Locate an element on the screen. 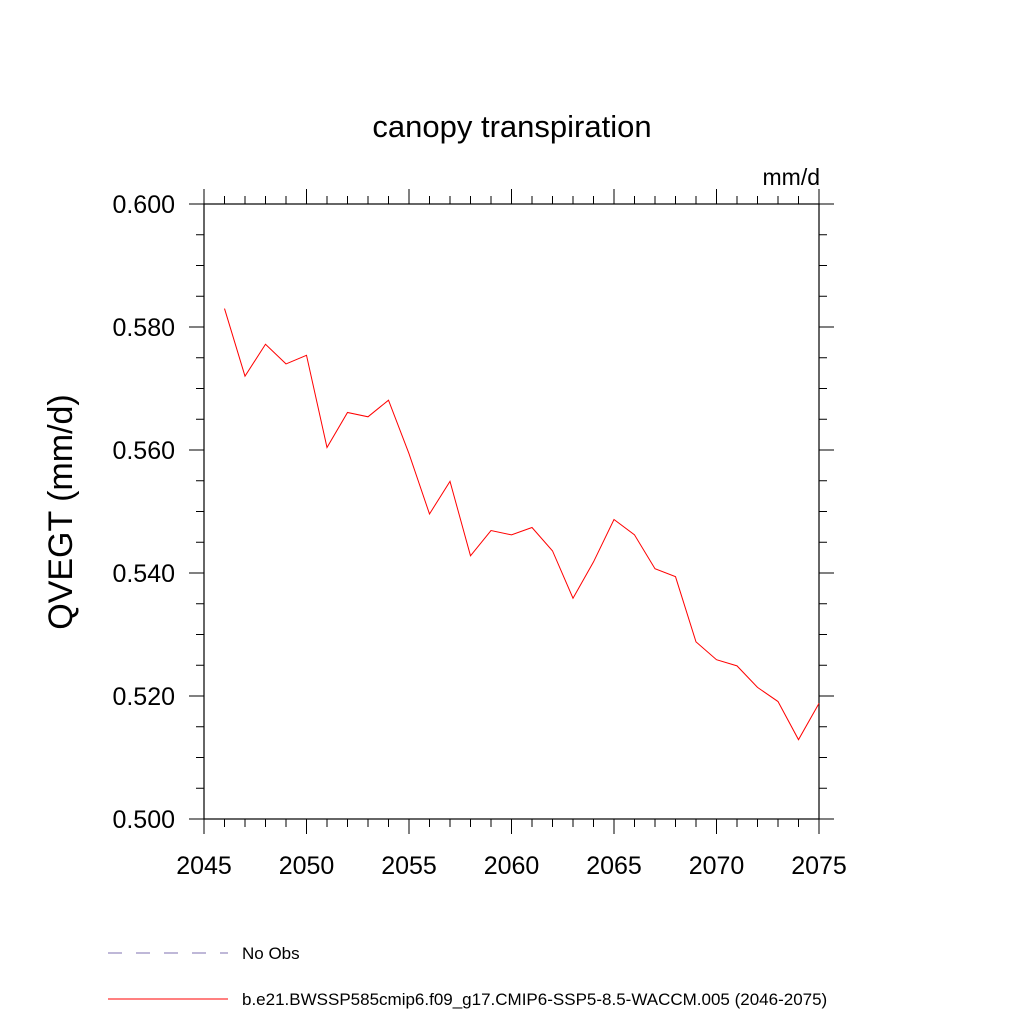  units-label: mm/d is located at coordinates (792, 177).